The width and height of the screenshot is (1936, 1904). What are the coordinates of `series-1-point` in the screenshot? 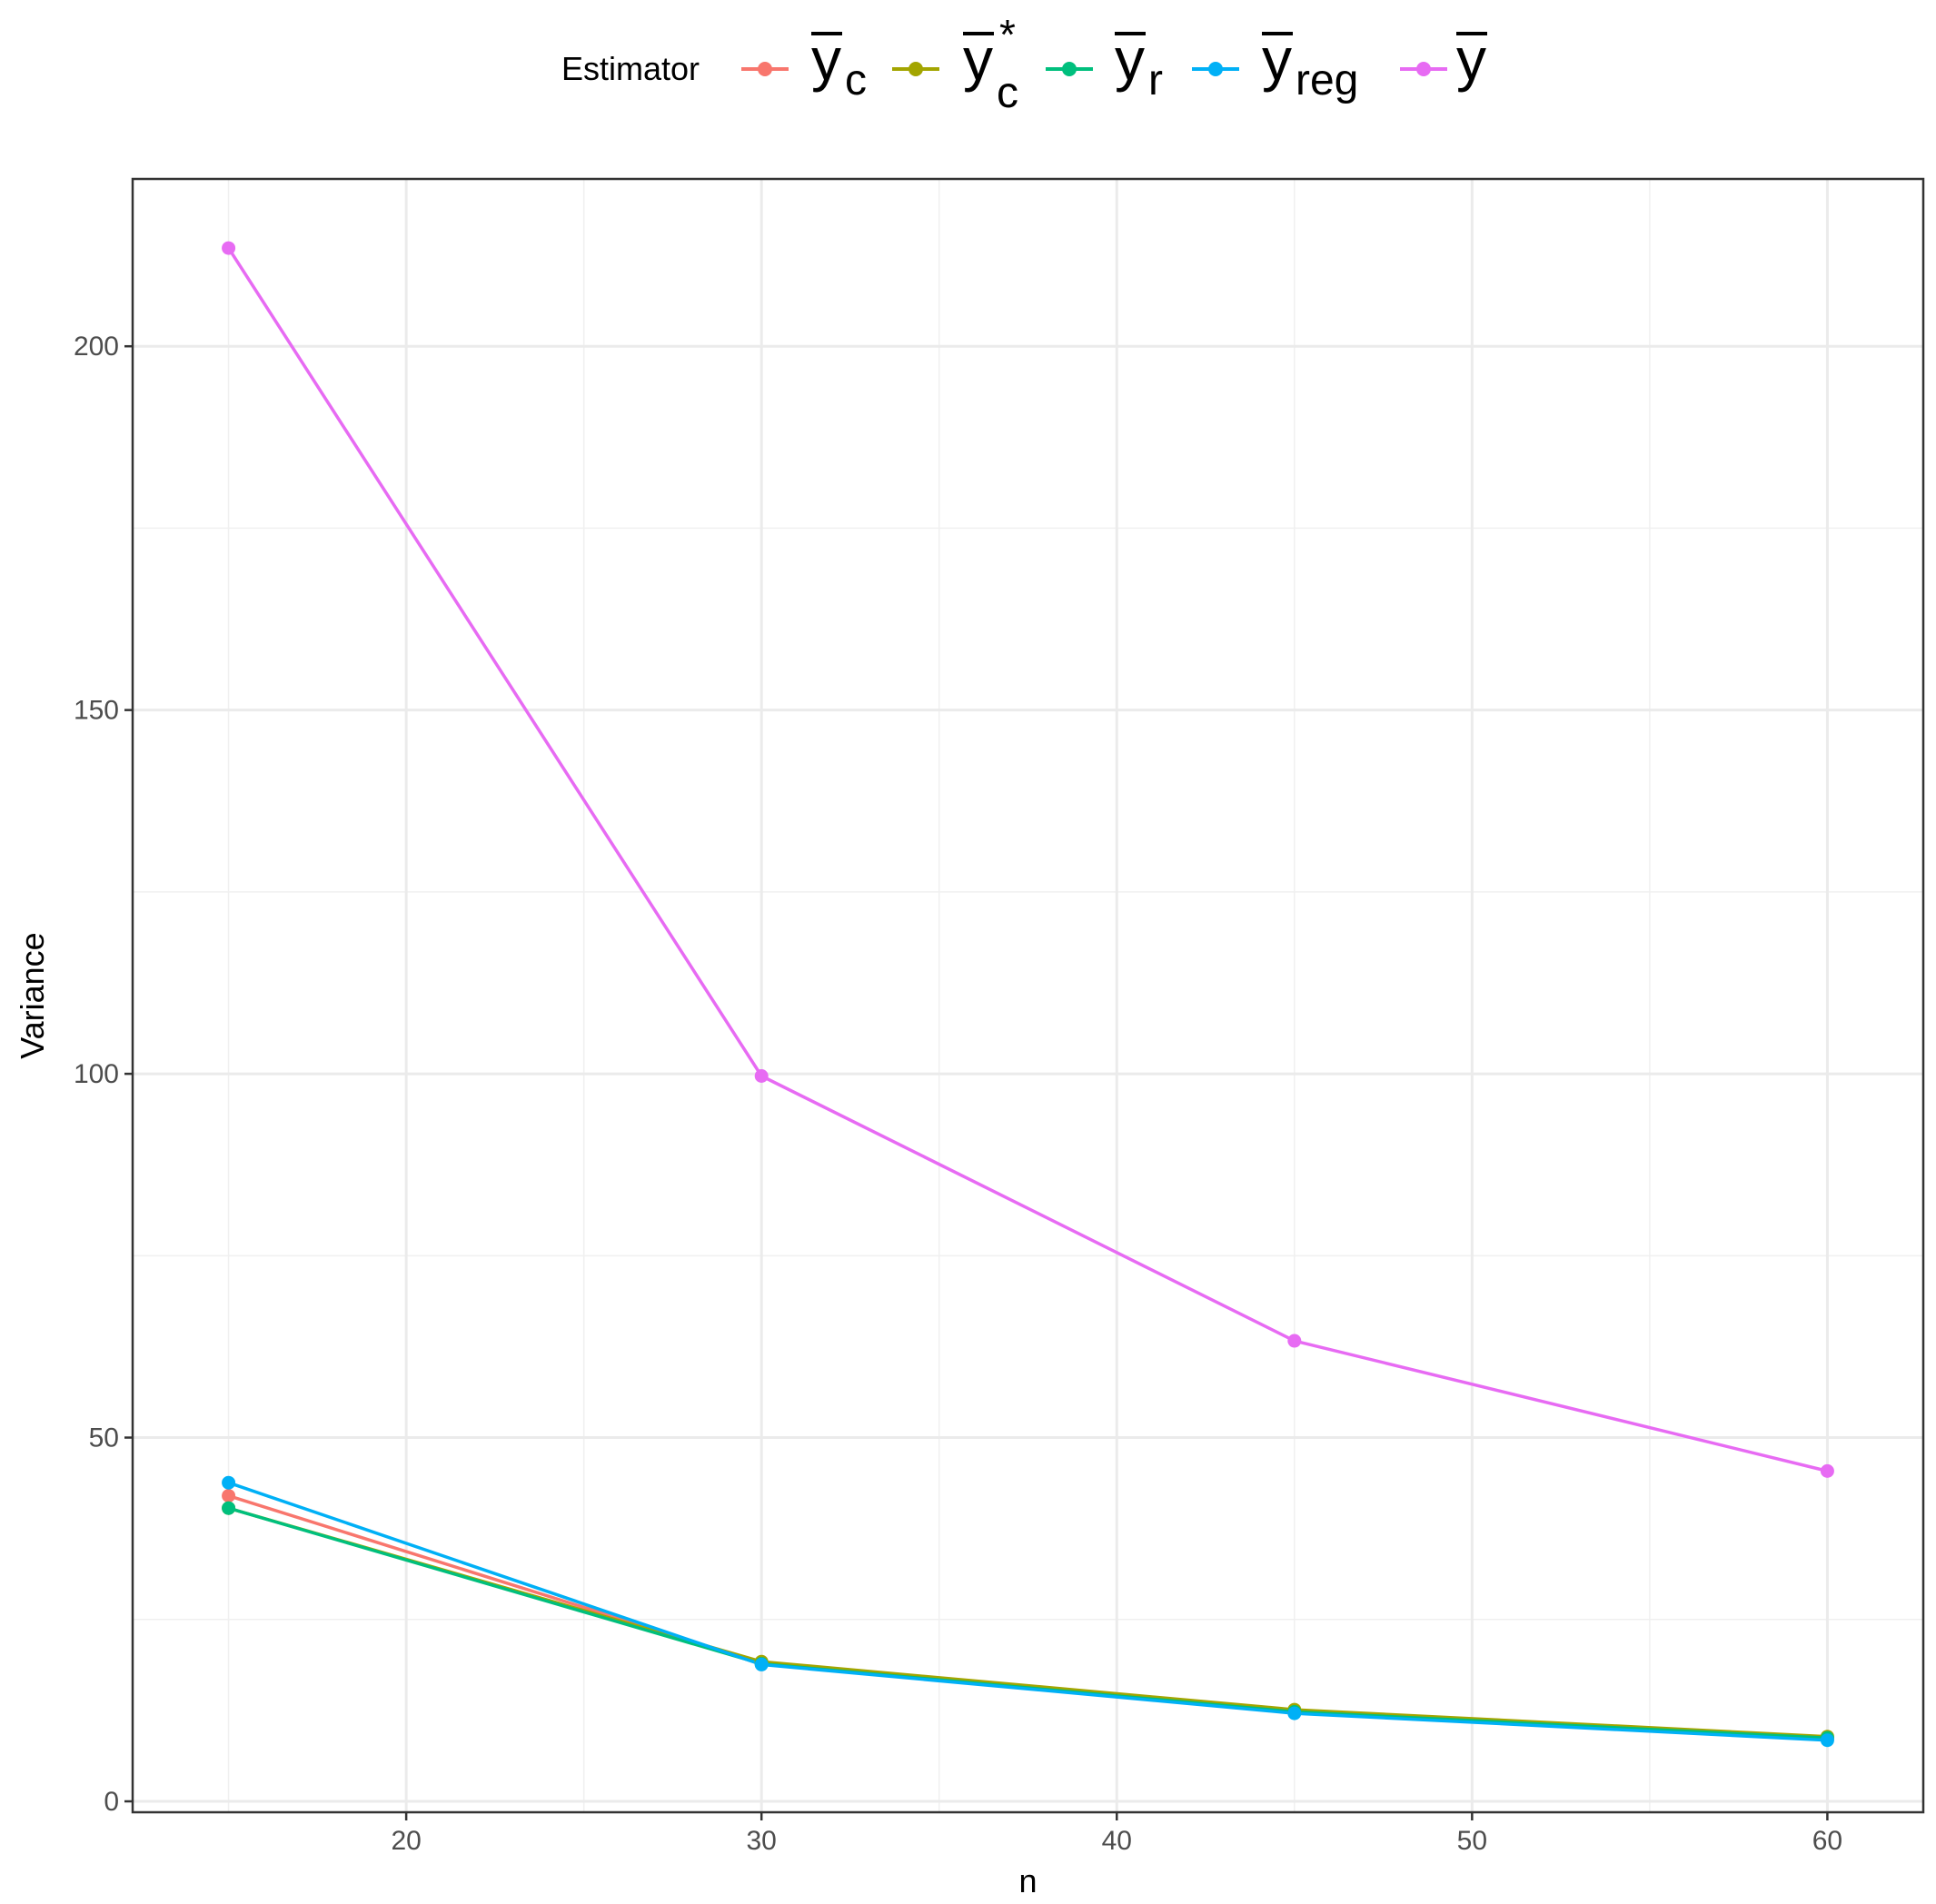 It's located at (229, 1496).